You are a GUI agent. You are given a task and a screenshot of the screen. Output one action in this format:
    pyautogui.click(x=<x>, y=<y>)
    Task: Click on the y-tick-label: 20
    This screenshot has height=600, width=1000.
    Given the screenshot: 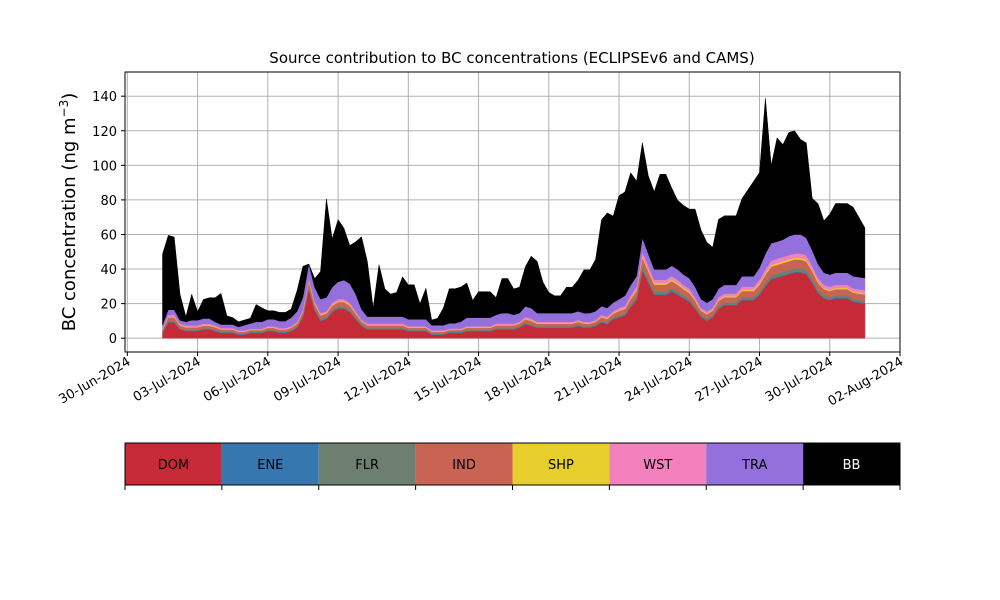 What is the action you would take?
    pyautogui.click(x=108, y=305)
    